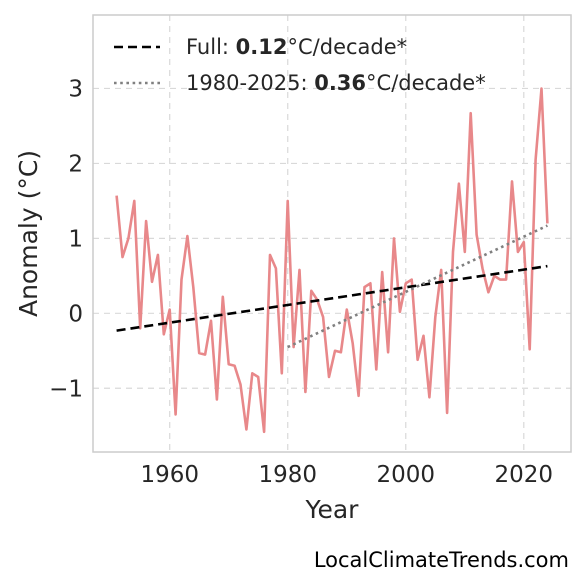 This screenshot has height=580, width=585. I want to click on legend-recent_trend-label: 1980-2025: 0.36°C/decade*, so click(336, 83).